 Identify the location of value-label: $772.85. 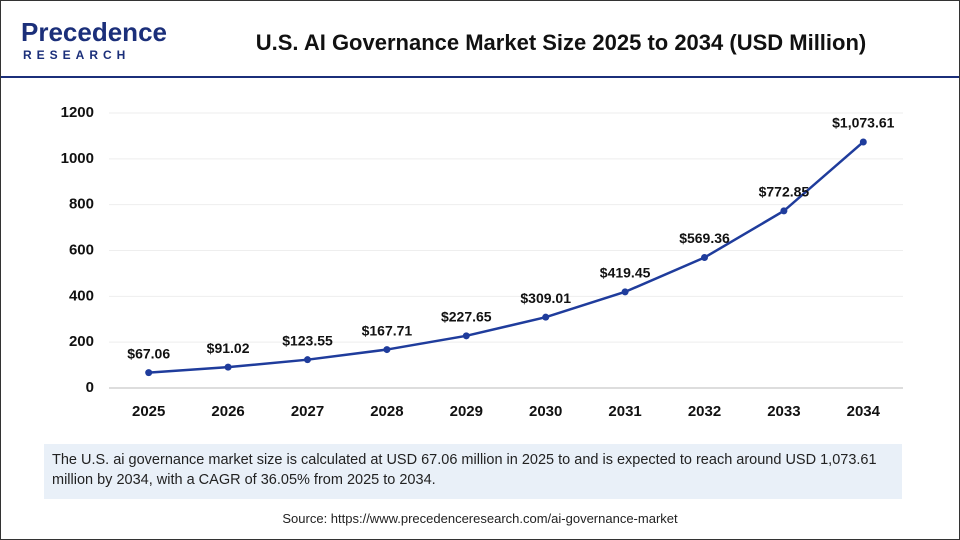
(784, 192).